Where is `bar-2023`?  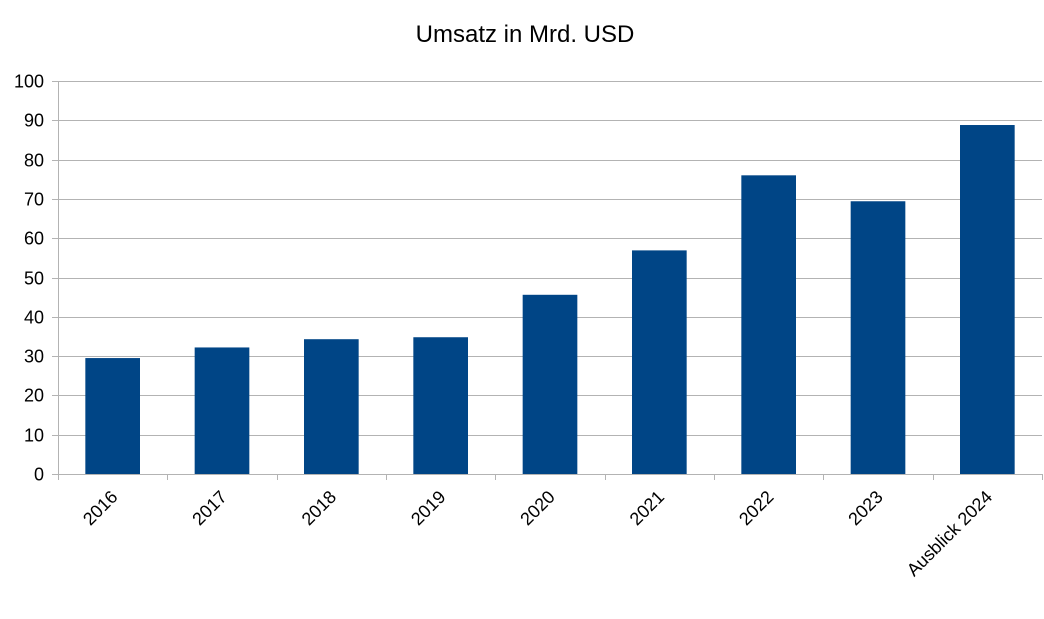 bar-2023 is located at coordinates (878, 337).